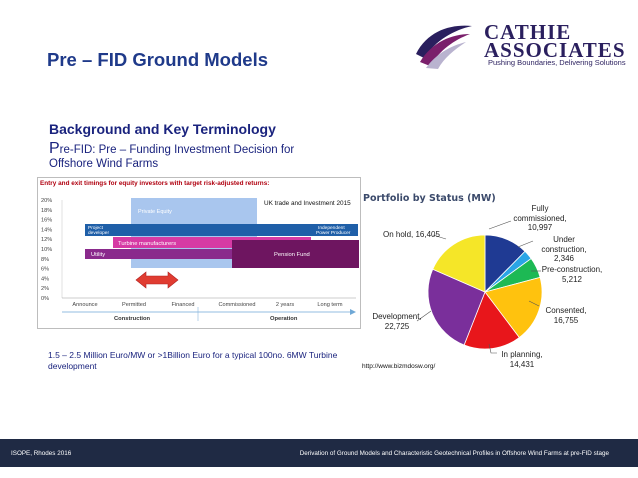 The image size is (638, 478). I want to click on bar-label-project: Project, so click(96, 228).